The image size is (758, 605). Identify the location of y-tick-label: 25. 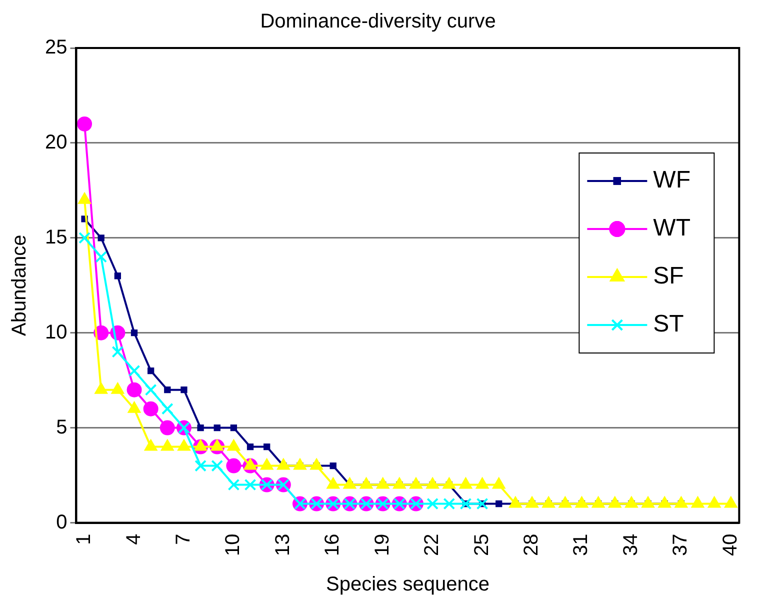
(56, 47).